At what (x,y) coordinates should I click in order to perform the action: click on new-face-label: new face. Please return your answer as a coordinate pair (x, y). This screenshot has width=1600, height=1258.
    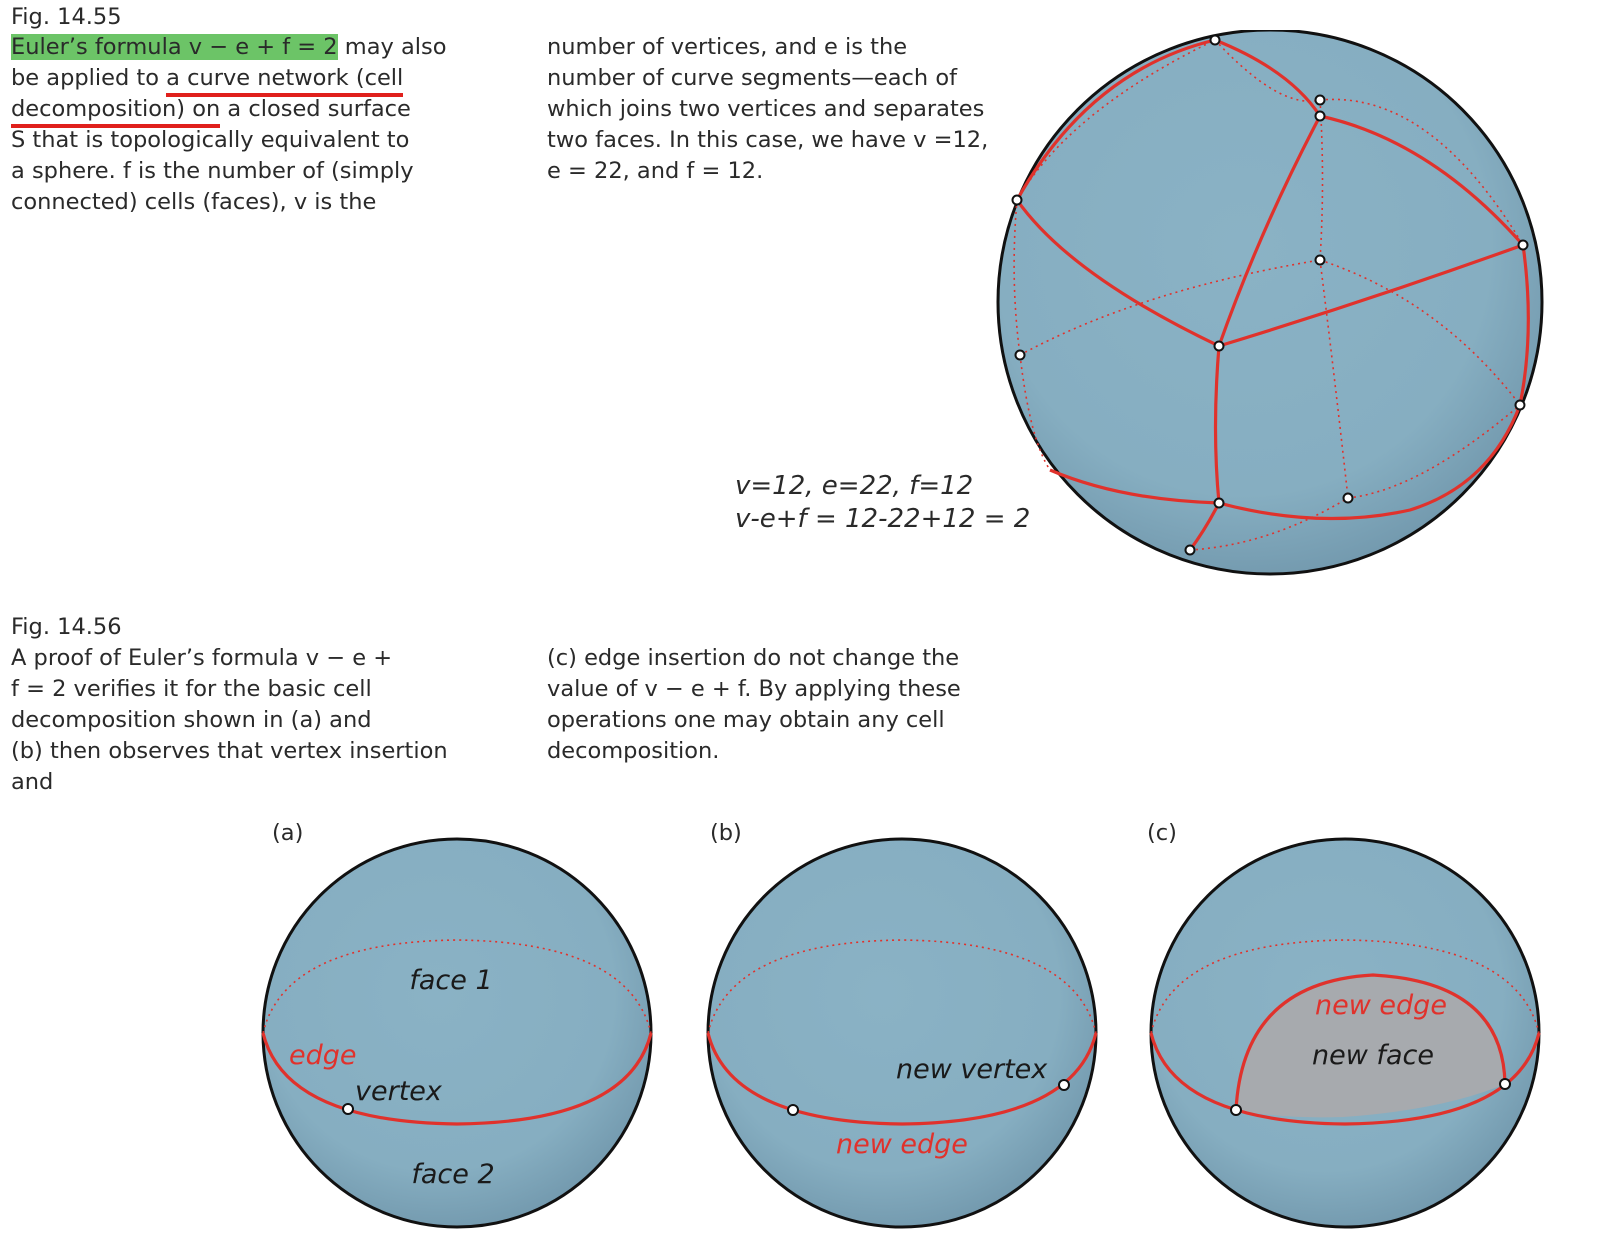
    Looking at the image, I should click on (1373, 1055).